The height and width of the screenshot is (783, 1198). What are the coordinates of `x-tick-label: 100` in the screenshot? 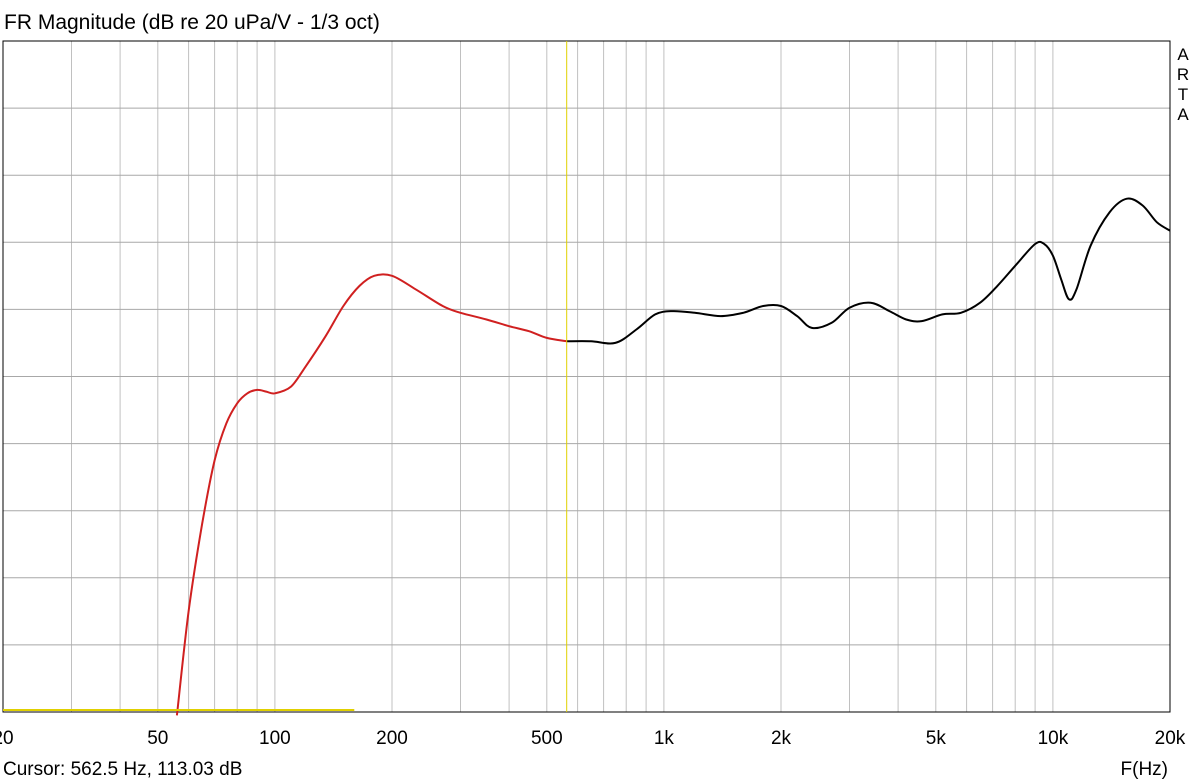 It's located at (275, 738).